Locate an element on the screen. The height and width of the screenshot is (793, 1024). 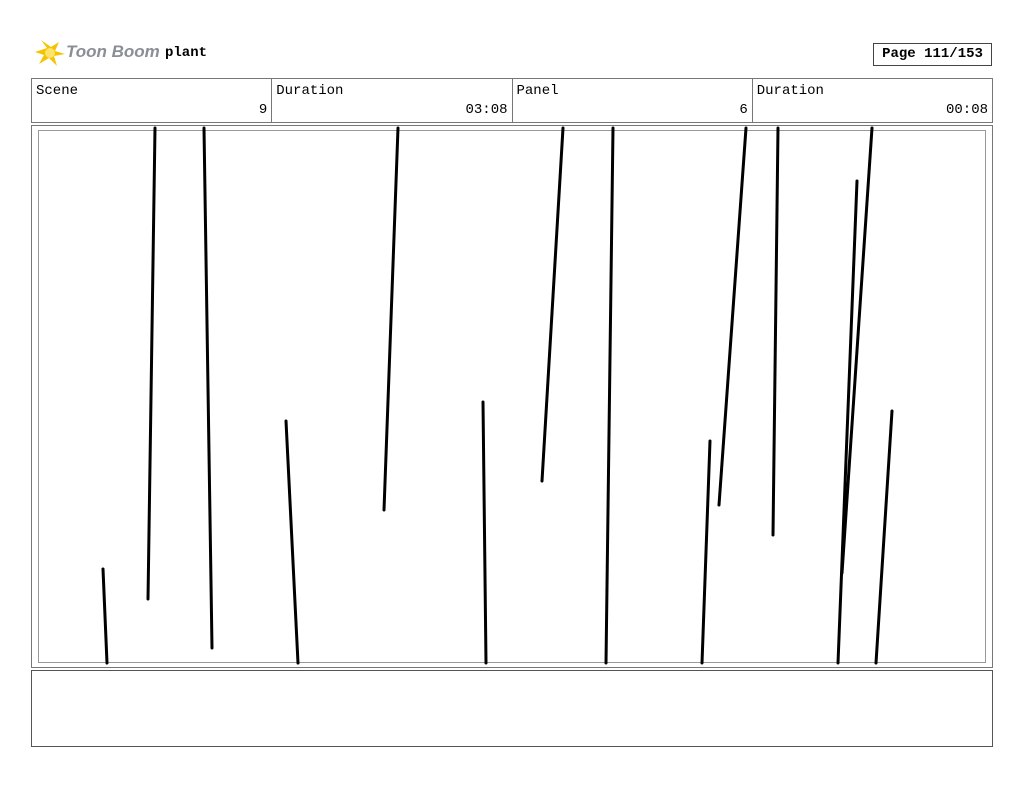
info-label: Scene is located at coordinates (57, 91).